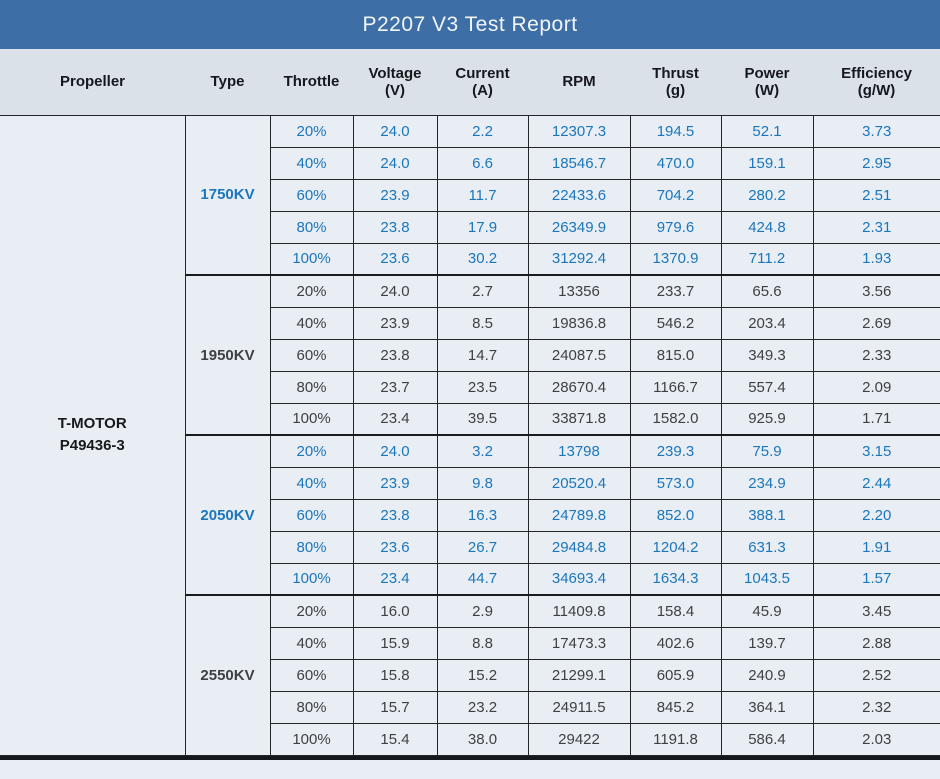 The image size is (940, 779). Describe the element at coordinates (579, 707) in the screenshot. I see `cell-rpm: 24911.5` at that location.